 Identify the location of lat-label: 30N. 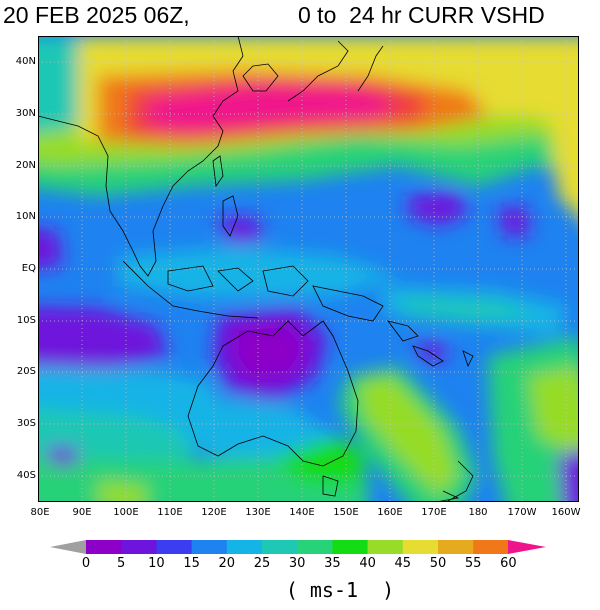
(25, 113).